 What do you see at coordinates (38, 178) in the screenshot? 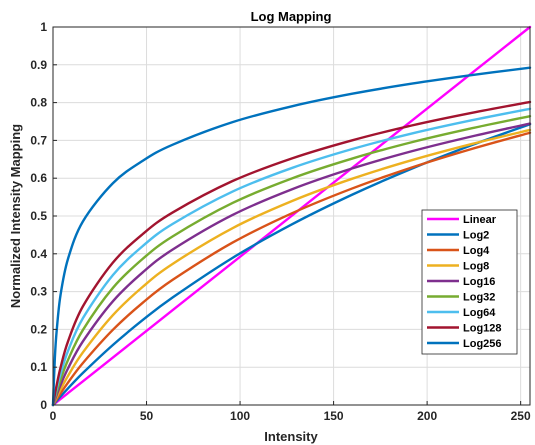
I see `y-tick-label: 0.6` at bounding box center [38, 178].